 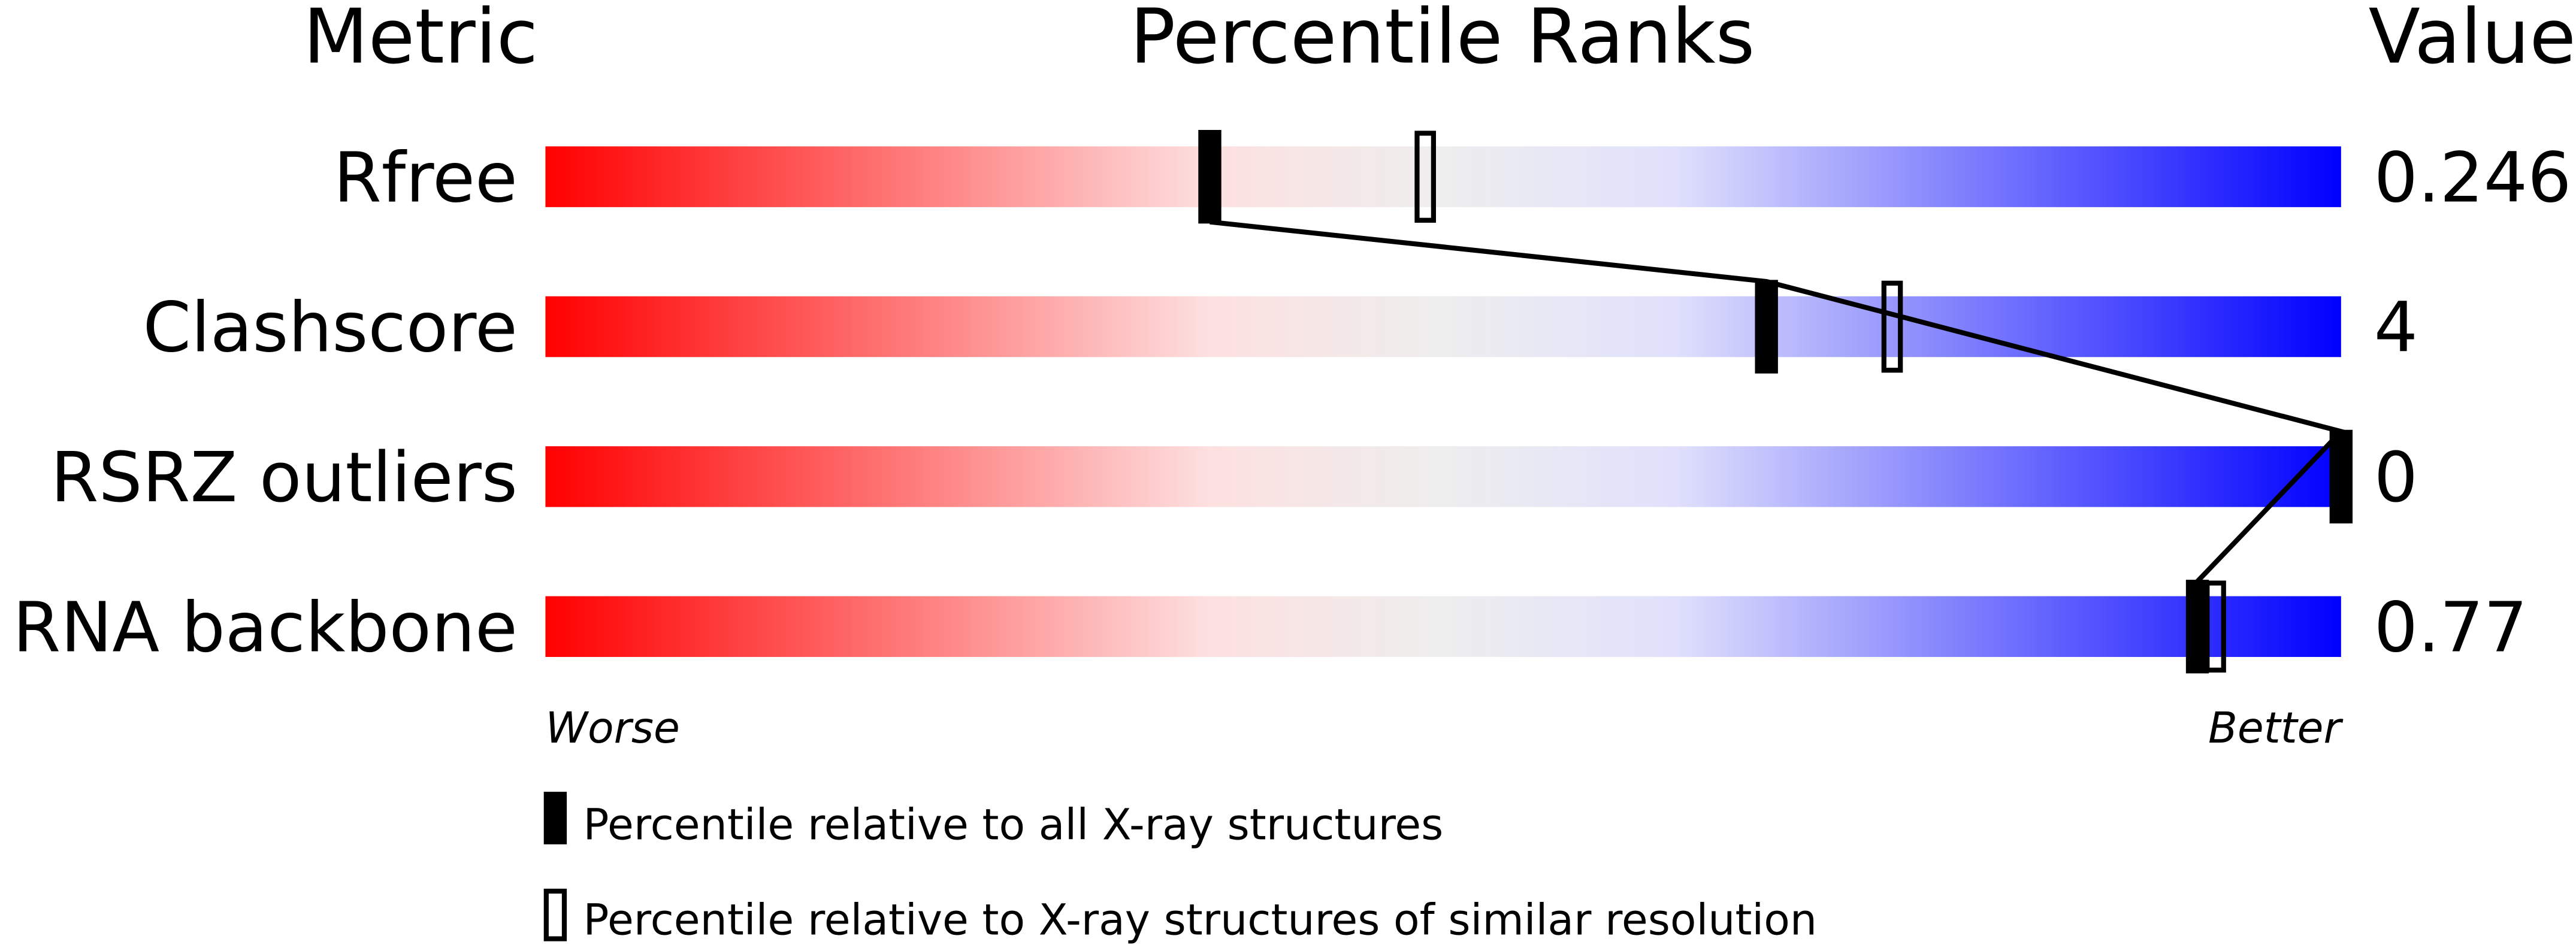 What do you see at coordinates (420, 41) in the screenshot?
I see `header-metric: Metric` at bounding box center [420, 41].